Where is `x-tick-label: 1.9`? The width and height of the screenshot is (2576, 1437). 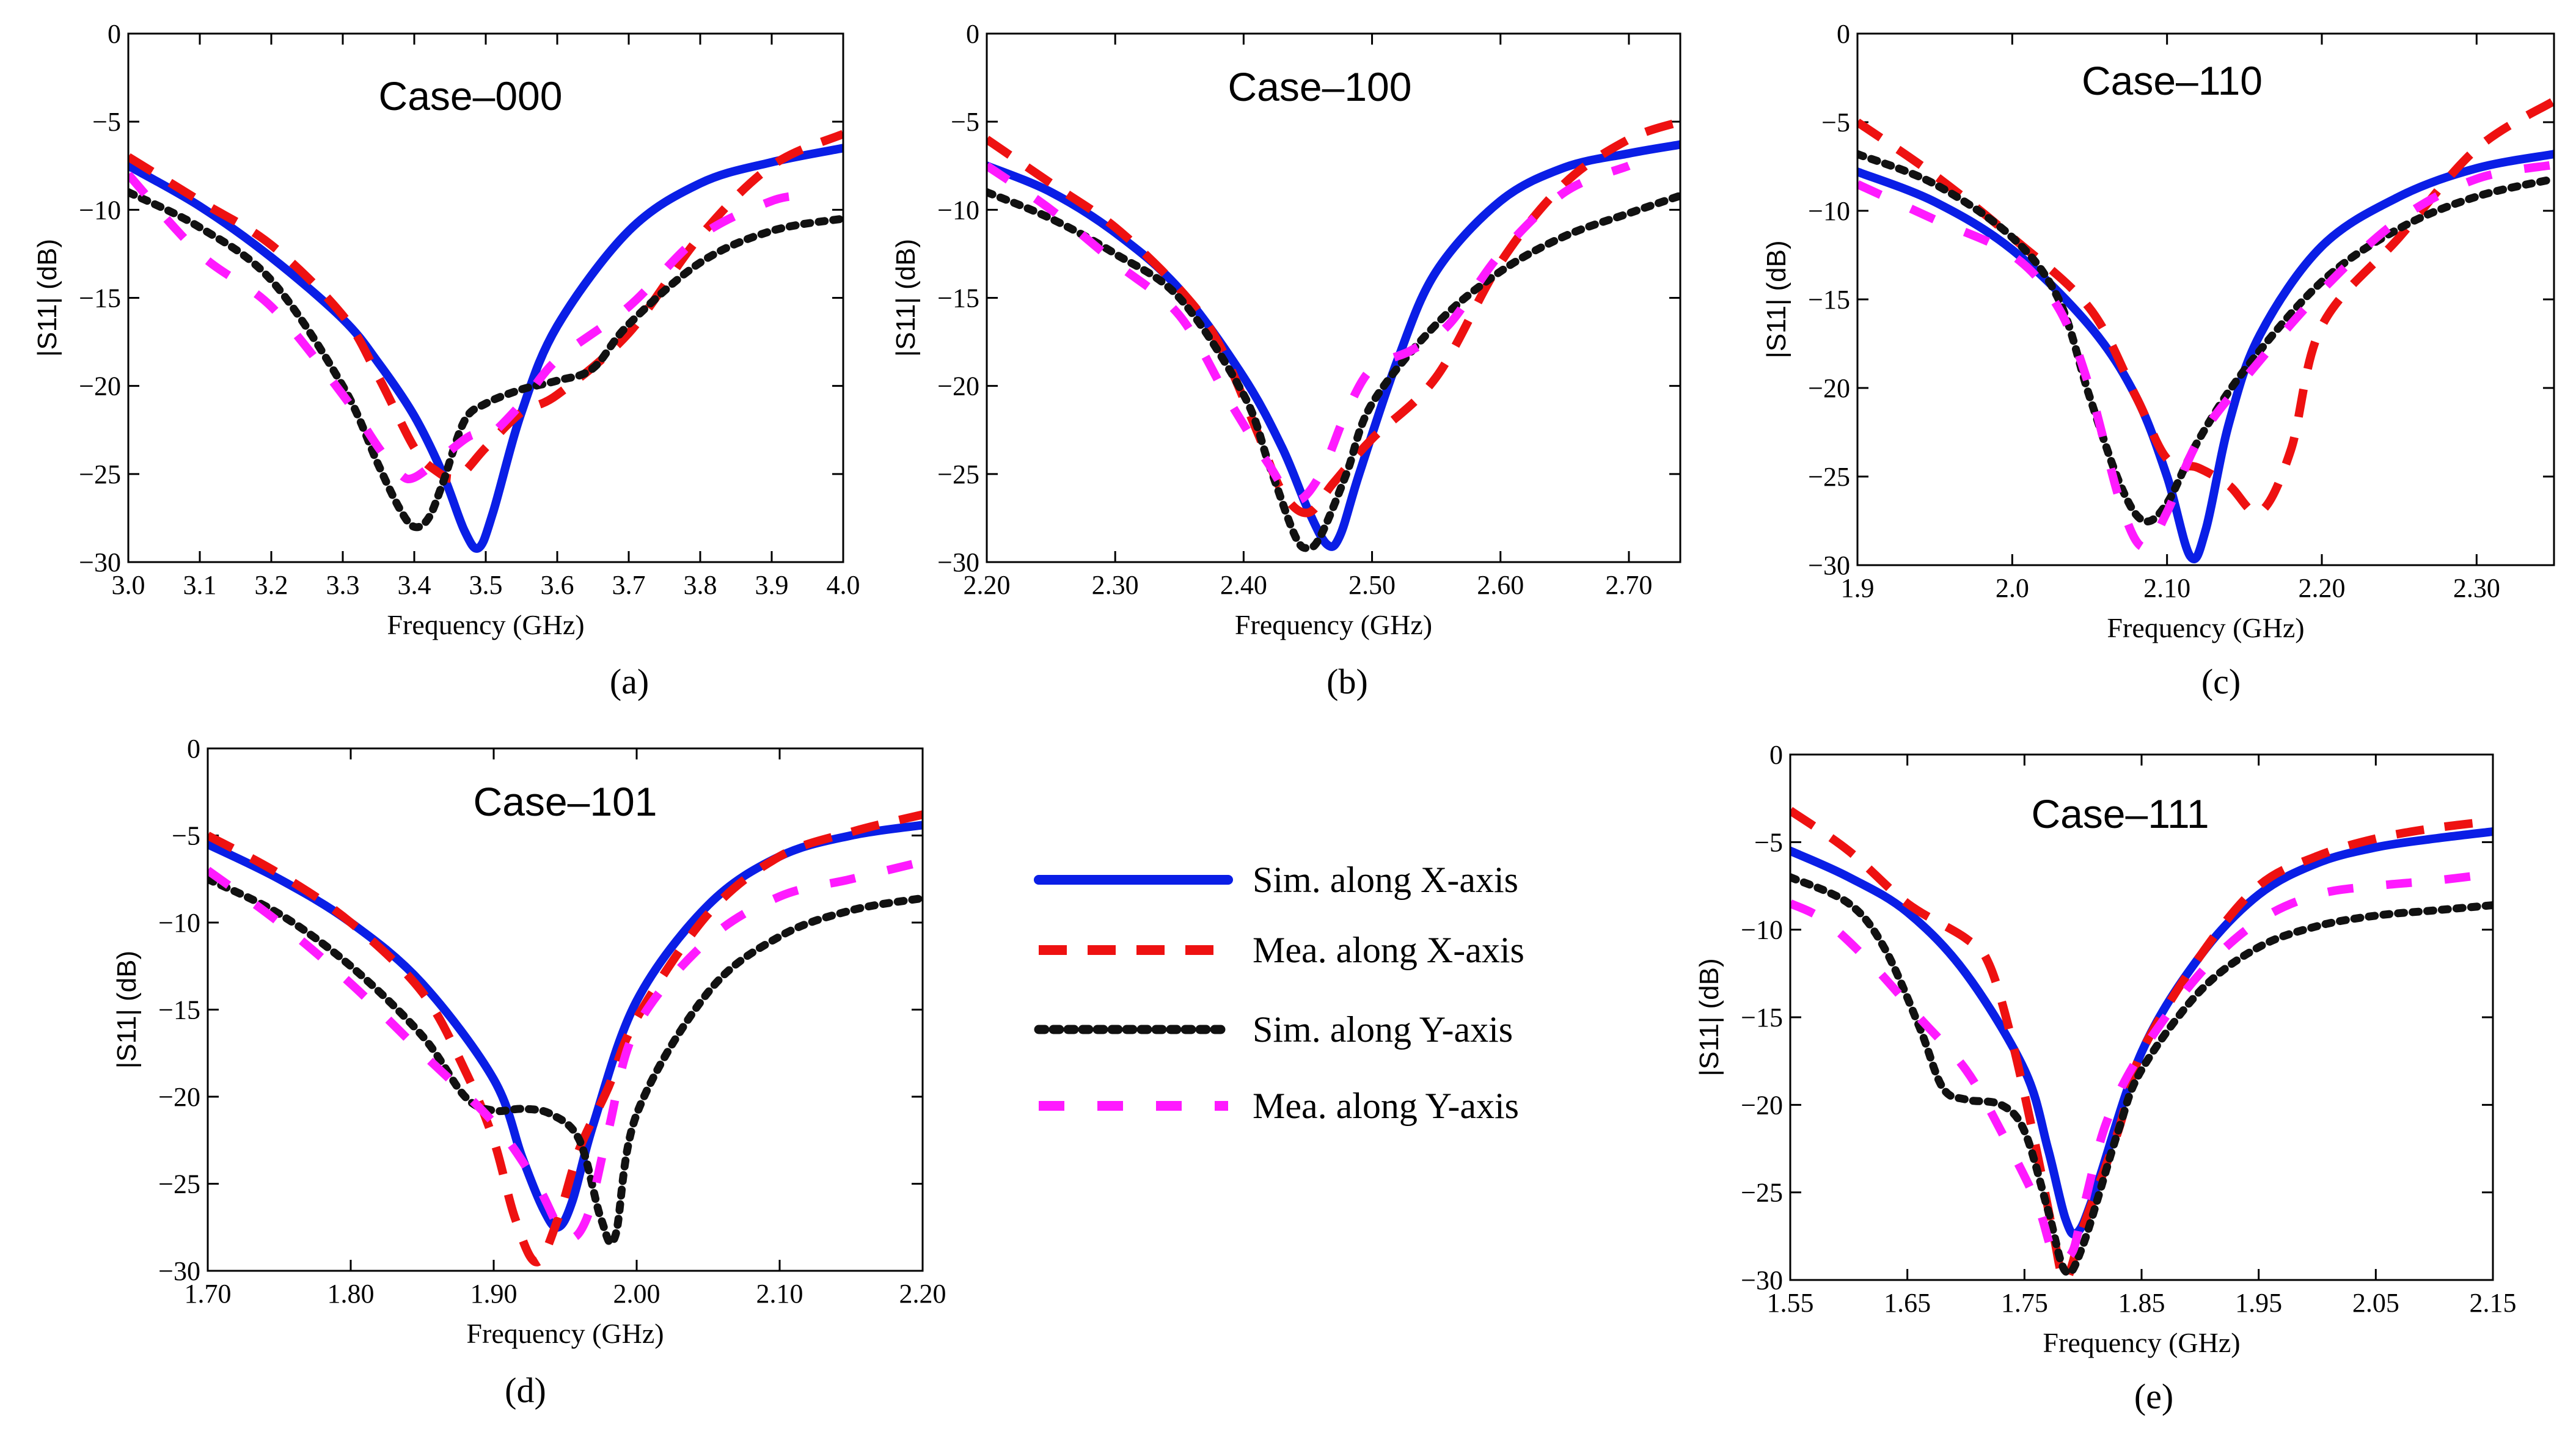 x-tick-label: 1.9 is located at coordinates (1858, 588).